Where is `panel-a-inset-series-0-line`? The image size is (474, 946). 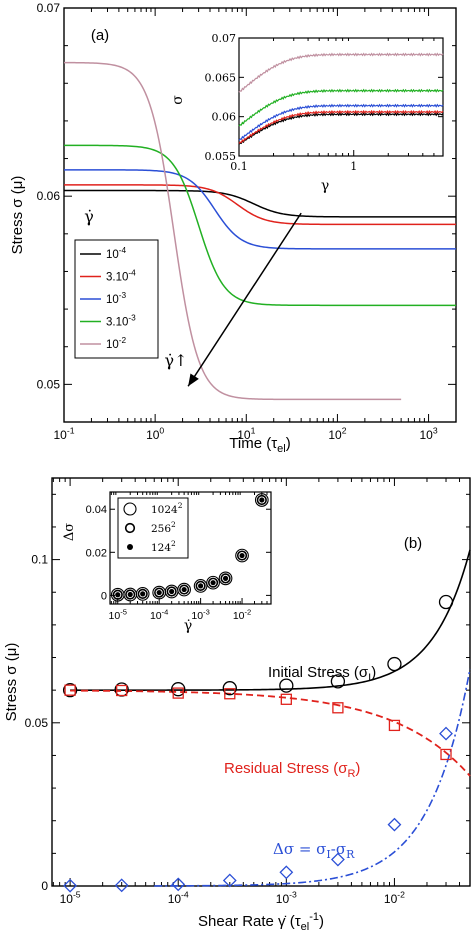
panel-a-inset-series-0-line is located at coordinates (341, 128).